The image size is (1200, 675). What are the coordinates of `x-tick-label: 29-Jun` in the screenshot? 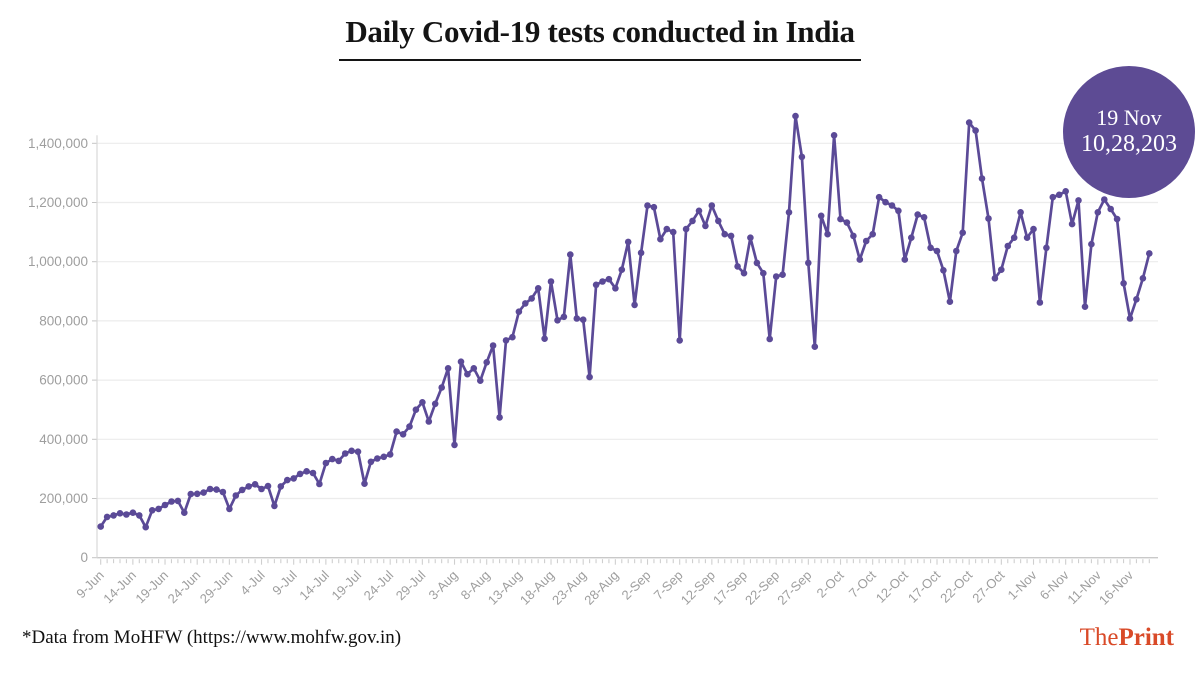 It's located at (216, 587).